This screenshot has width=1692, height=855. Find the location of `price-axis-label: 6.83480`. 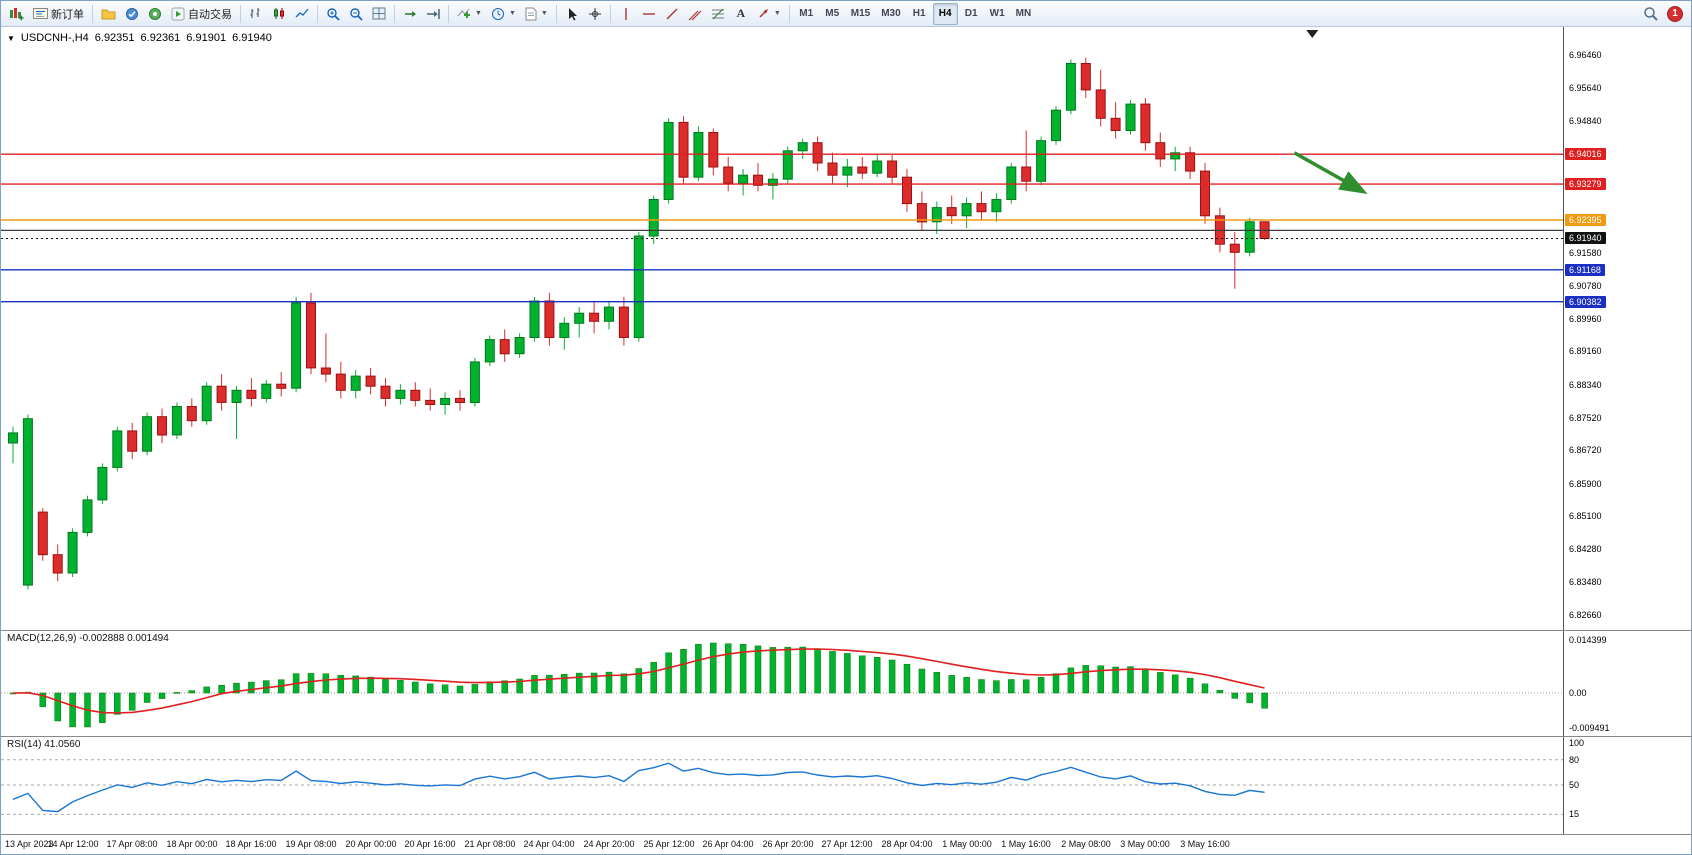

price-axis-label: 6.83480 is located at coordinates (1585, 582).